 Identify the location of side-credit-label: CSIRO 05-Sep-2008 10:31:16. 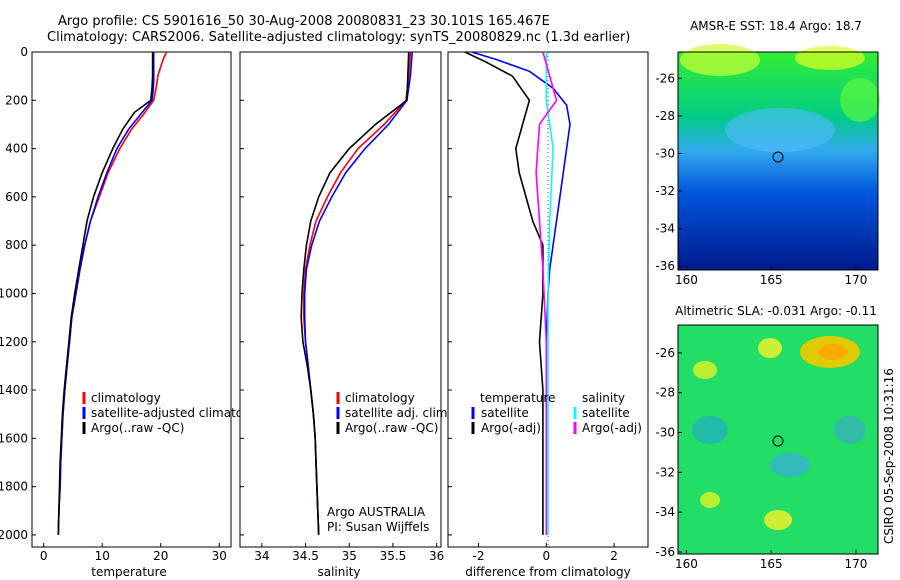
(889, 456).